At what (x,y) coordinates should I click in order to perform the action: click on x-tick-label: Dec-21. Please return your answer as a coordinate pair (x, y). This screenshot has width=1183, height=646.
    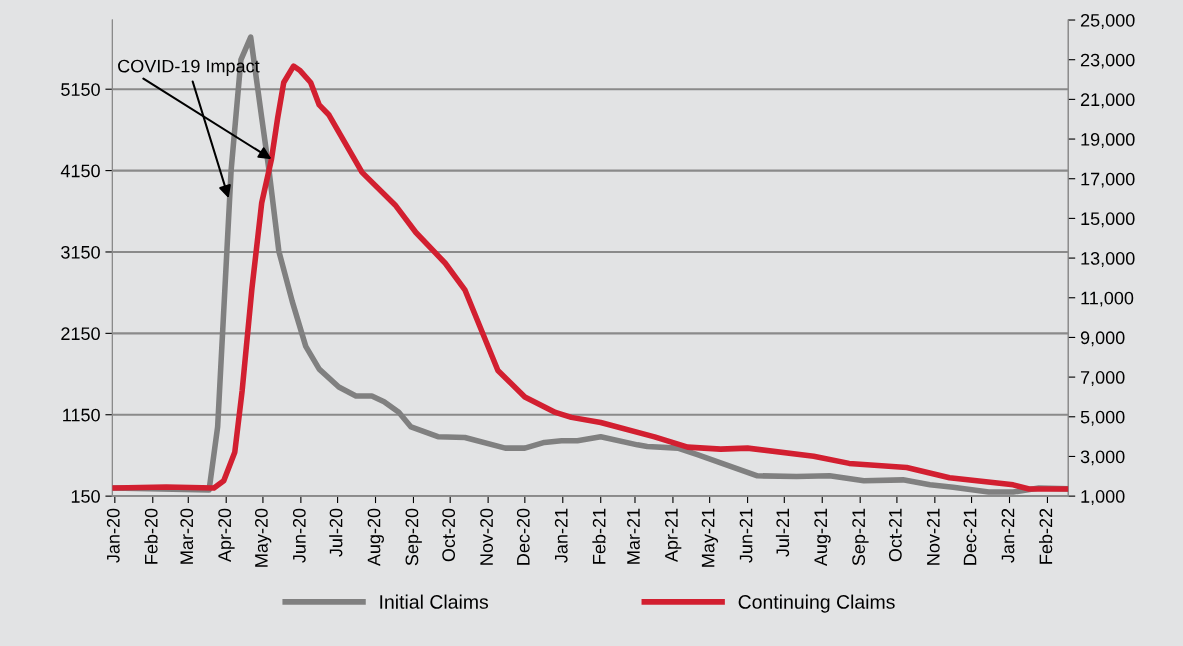
    Looking at the image, I should click on (970, 536).